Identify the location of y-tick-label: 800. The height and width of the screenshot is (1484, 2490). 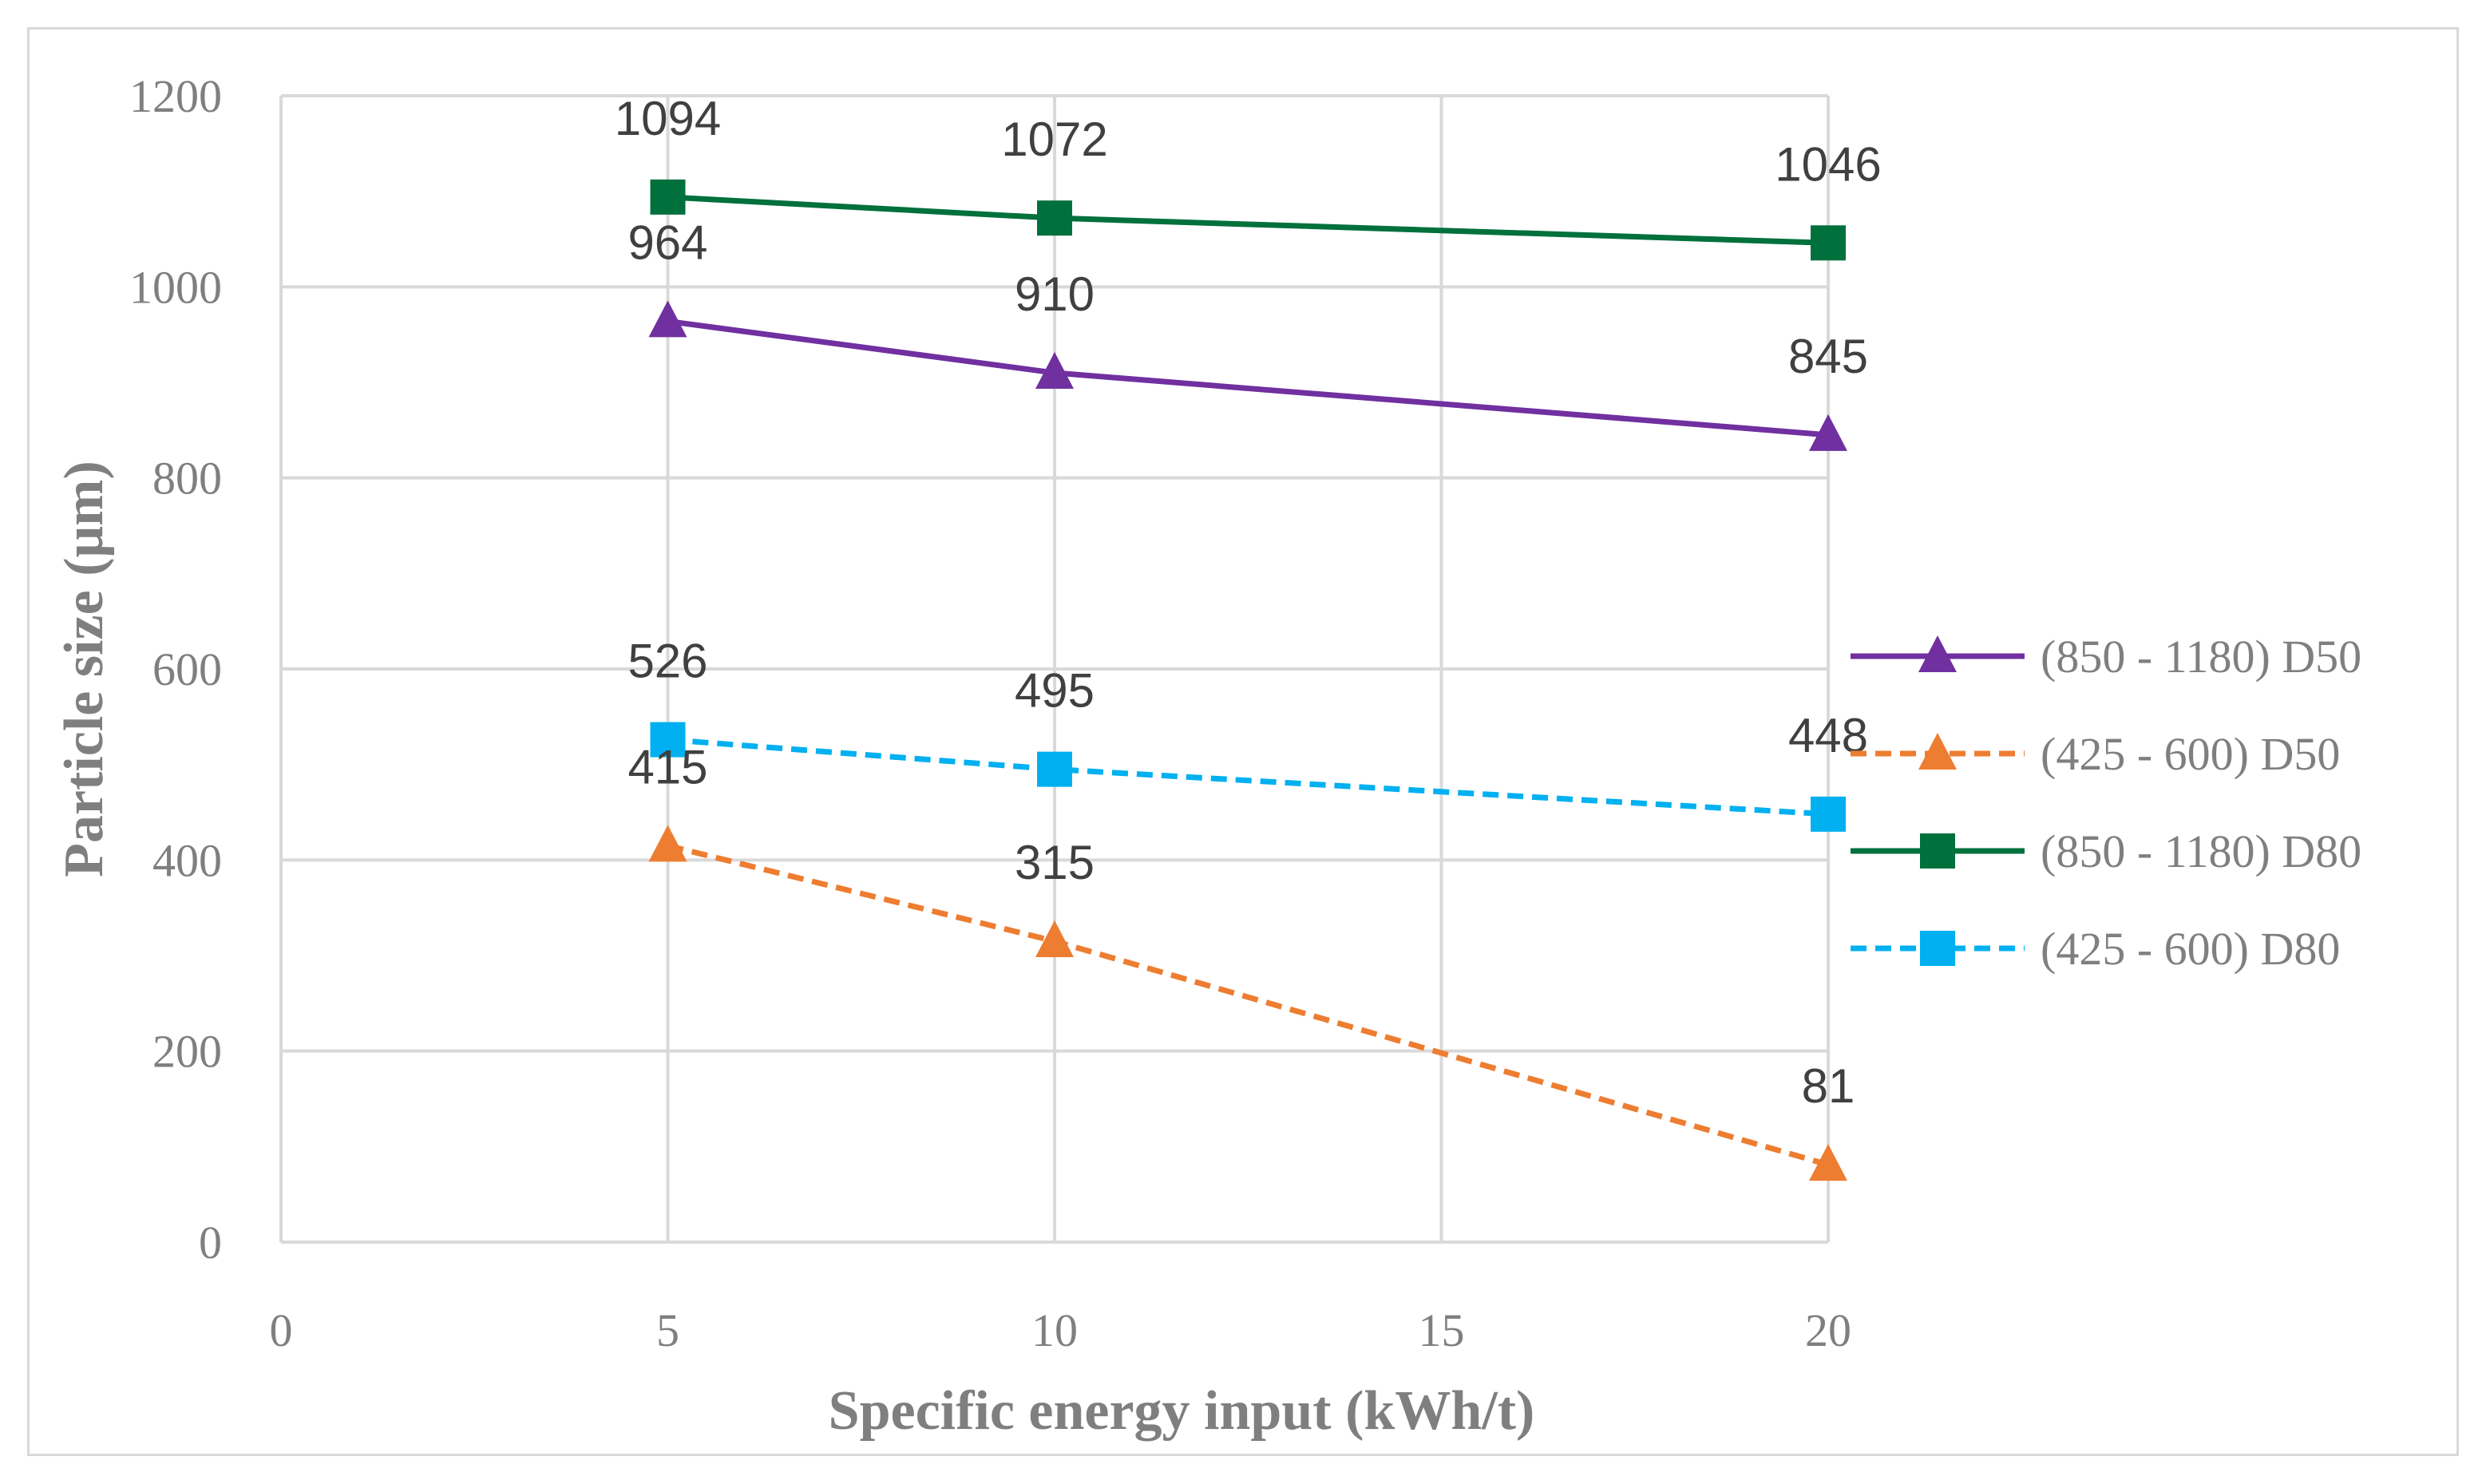
(187, 479).